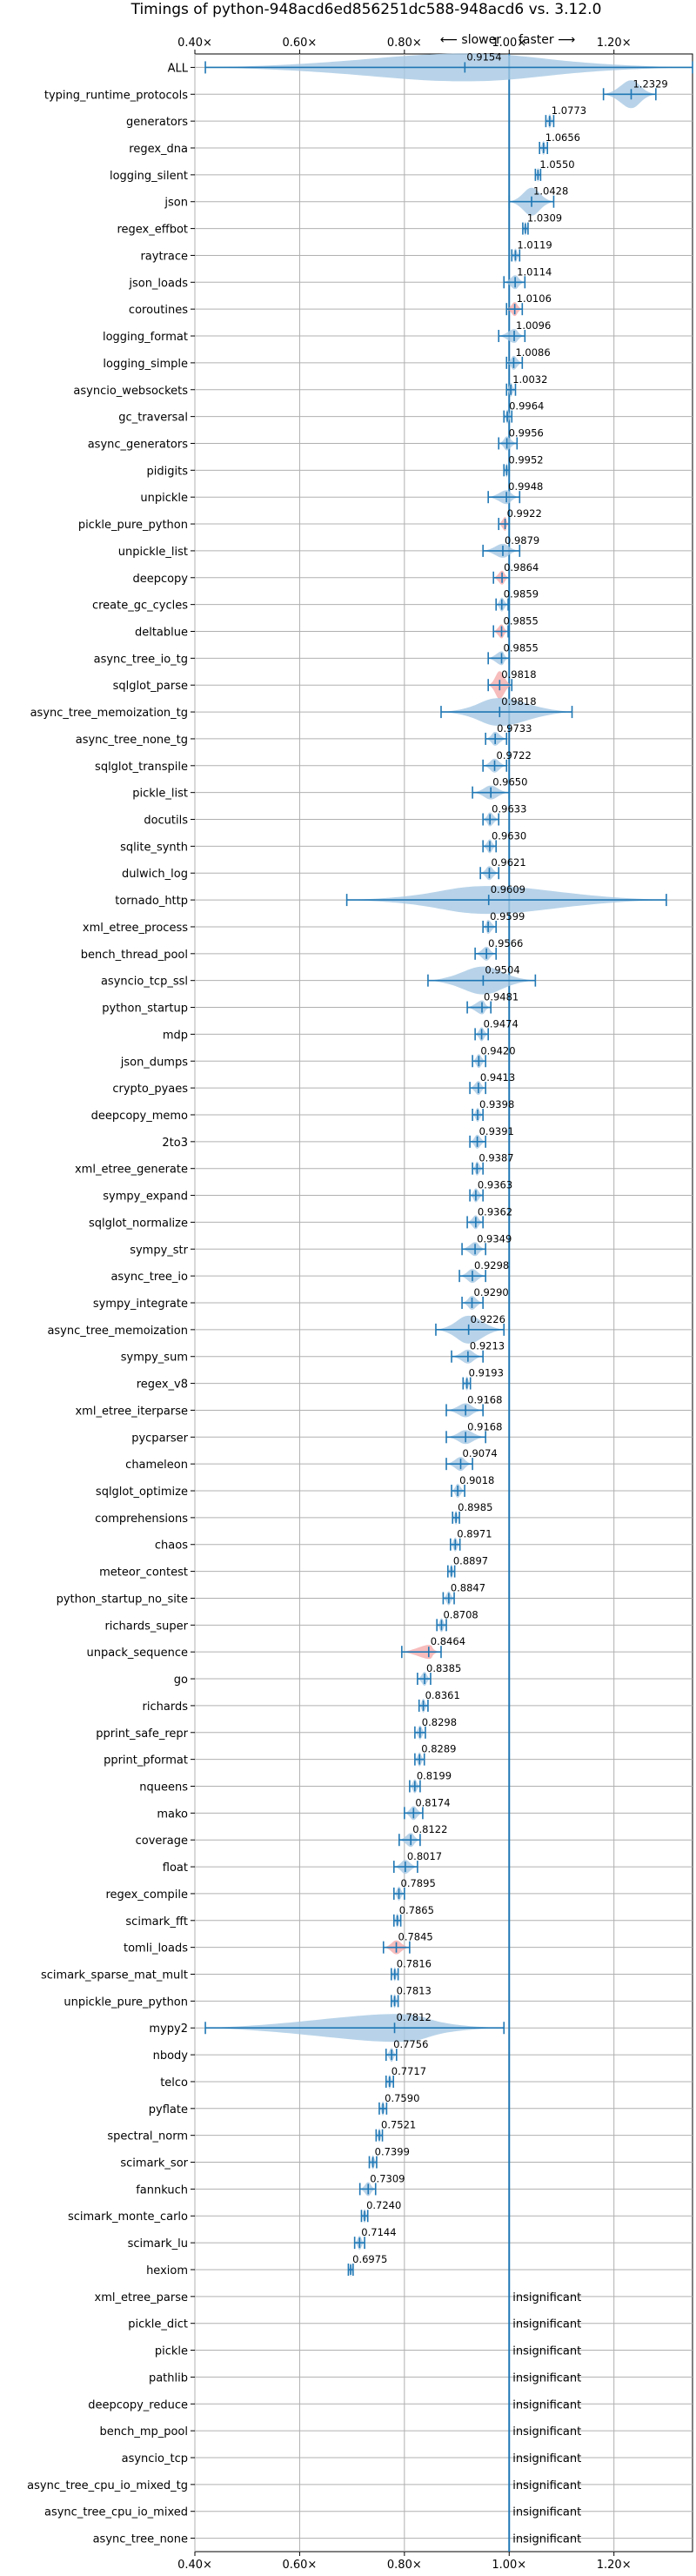 Image resolution: width=696 pixels, height=2576 pixels. I want to click on benchmark-row-gc_traversal: 0.9964, so click(523, 412).